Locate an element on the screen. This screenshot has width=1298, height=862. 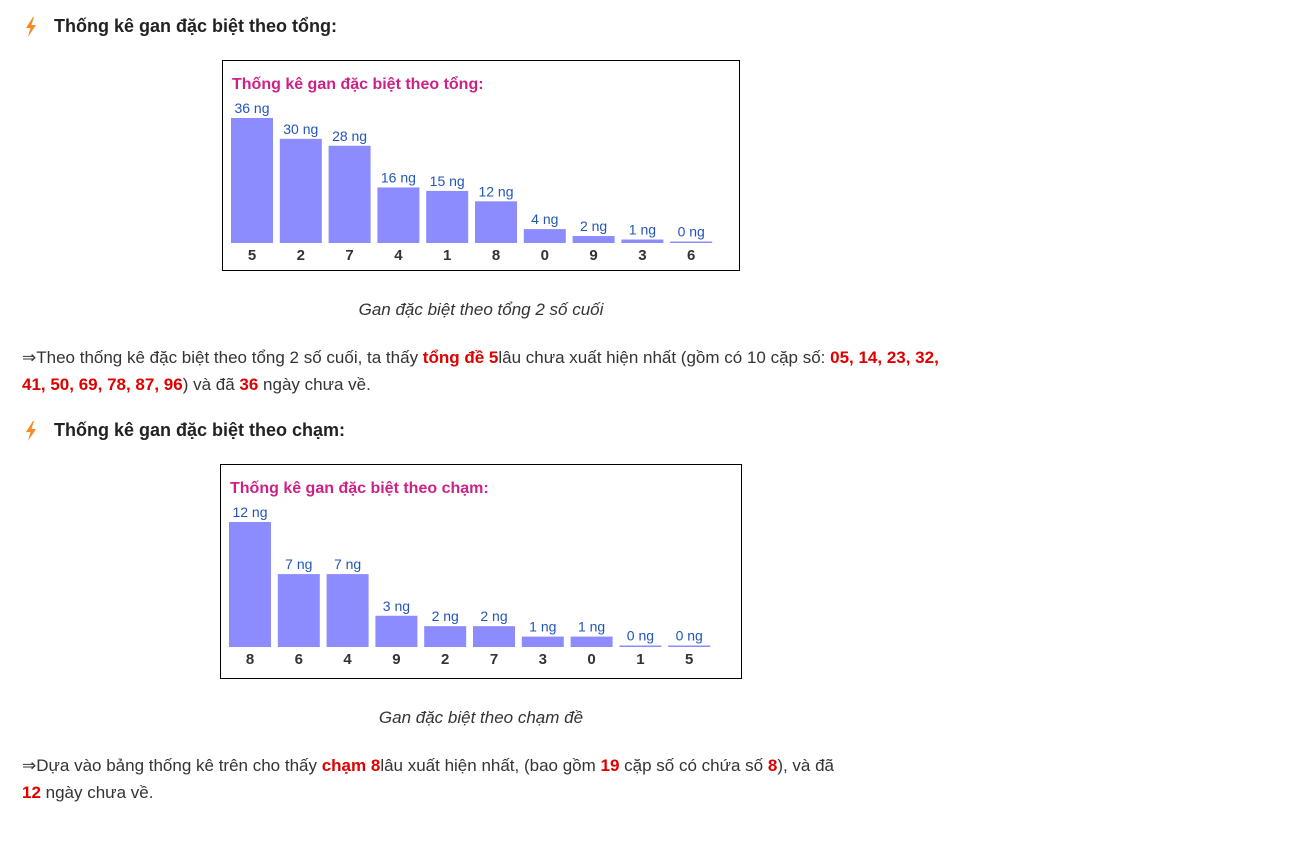
chart-data-label: 28 ng is located at coordinates (349, 136).